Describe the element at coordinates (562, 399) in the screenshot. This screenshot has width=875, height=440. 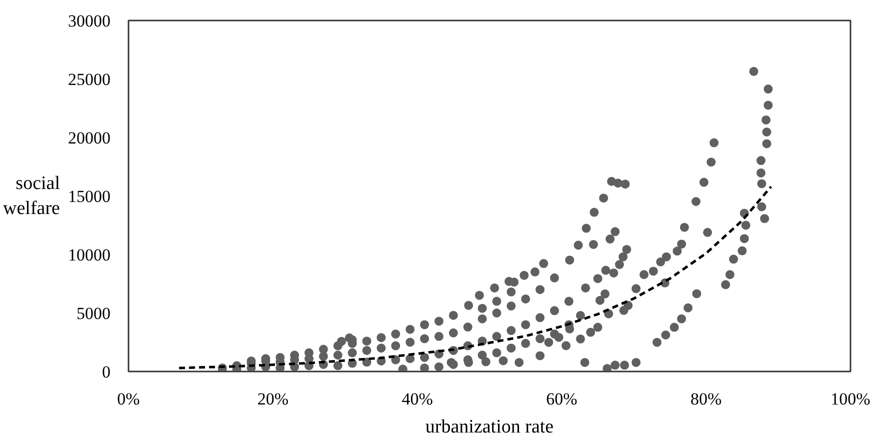
I see `x-tick-label: 60%` at that location.